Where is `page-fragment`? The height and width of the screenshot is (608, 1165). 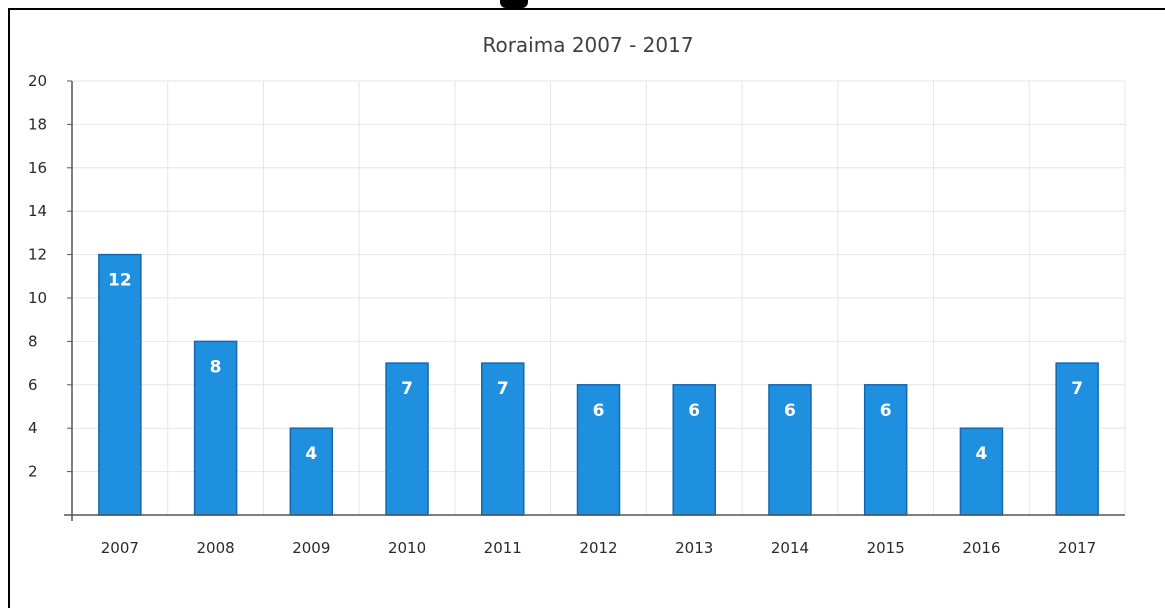
page-fragment is located at coordinates (582, 5).